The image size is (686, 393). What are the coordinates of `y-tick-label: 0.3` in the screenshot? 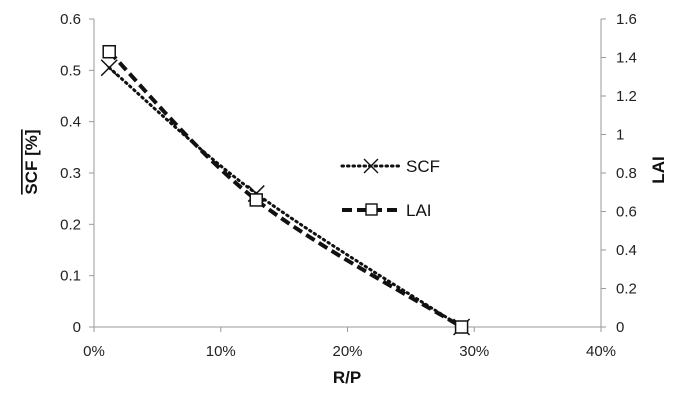 It's located at (70, 173).